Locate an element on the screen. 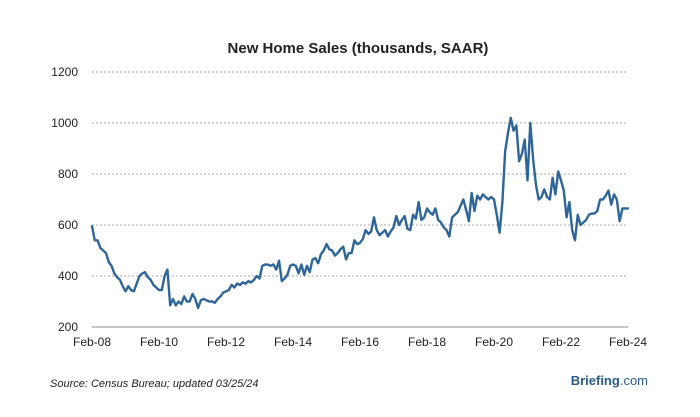 Image resolution: width=700 pixels, height=417 pixels. y-tick-label: 1200 is located at coordinates (64, 72).